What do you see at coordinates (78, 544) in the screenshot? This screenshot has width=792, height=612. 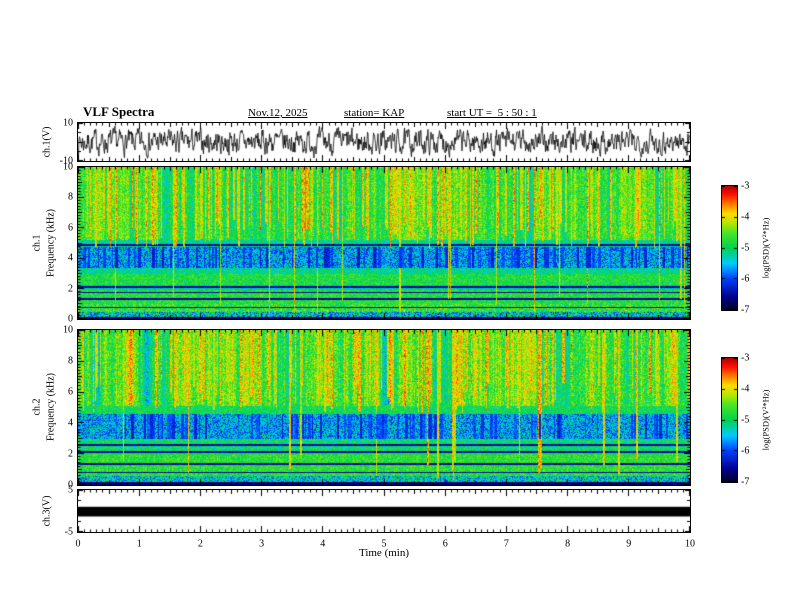 I see `x-tick-label: 0` at bounding box center [78, 544].